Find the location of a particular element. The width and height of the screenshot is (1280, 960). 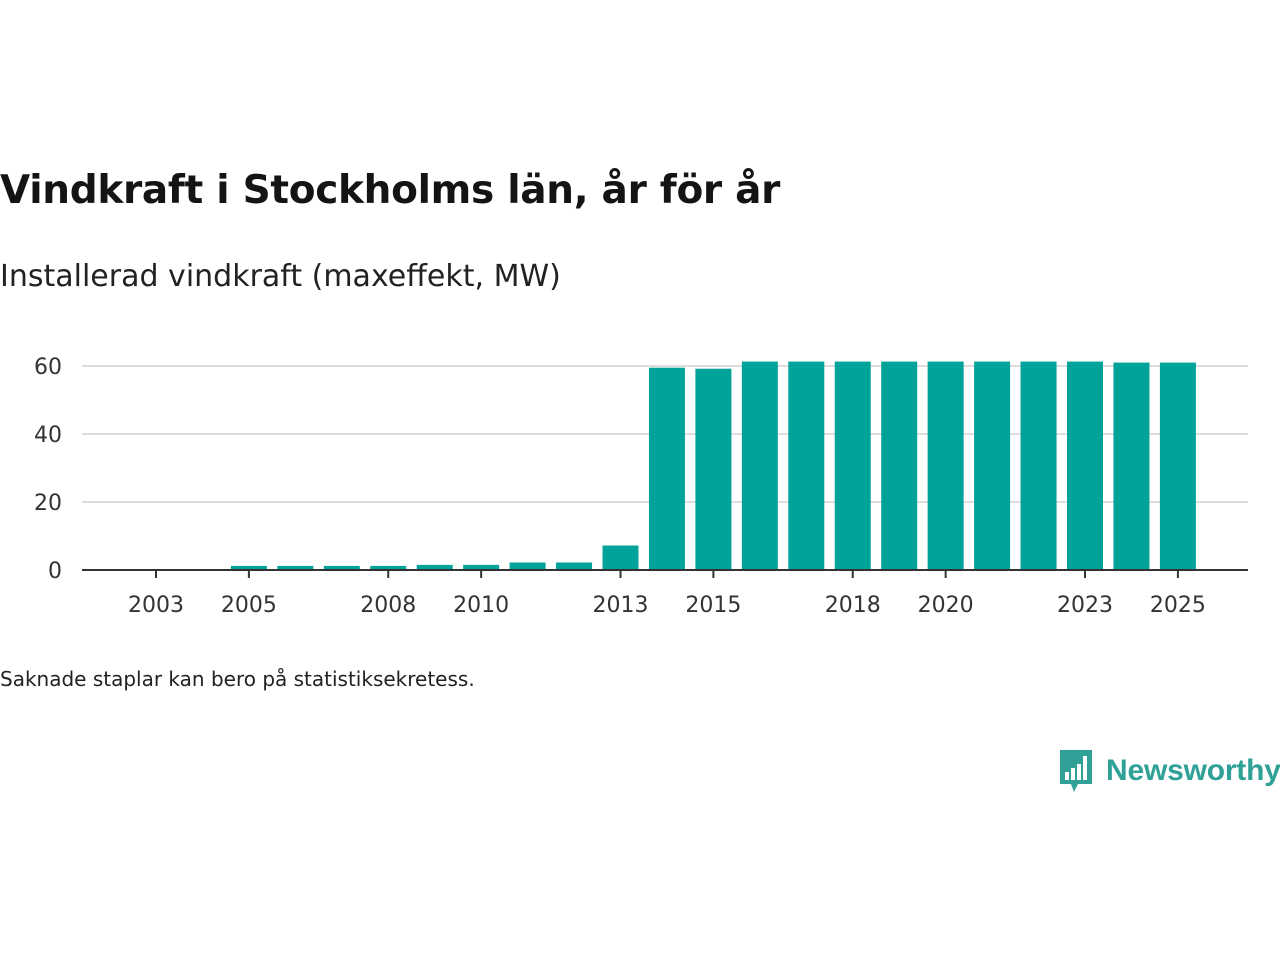

bar-2022 is located at coordinates (1038, 465).